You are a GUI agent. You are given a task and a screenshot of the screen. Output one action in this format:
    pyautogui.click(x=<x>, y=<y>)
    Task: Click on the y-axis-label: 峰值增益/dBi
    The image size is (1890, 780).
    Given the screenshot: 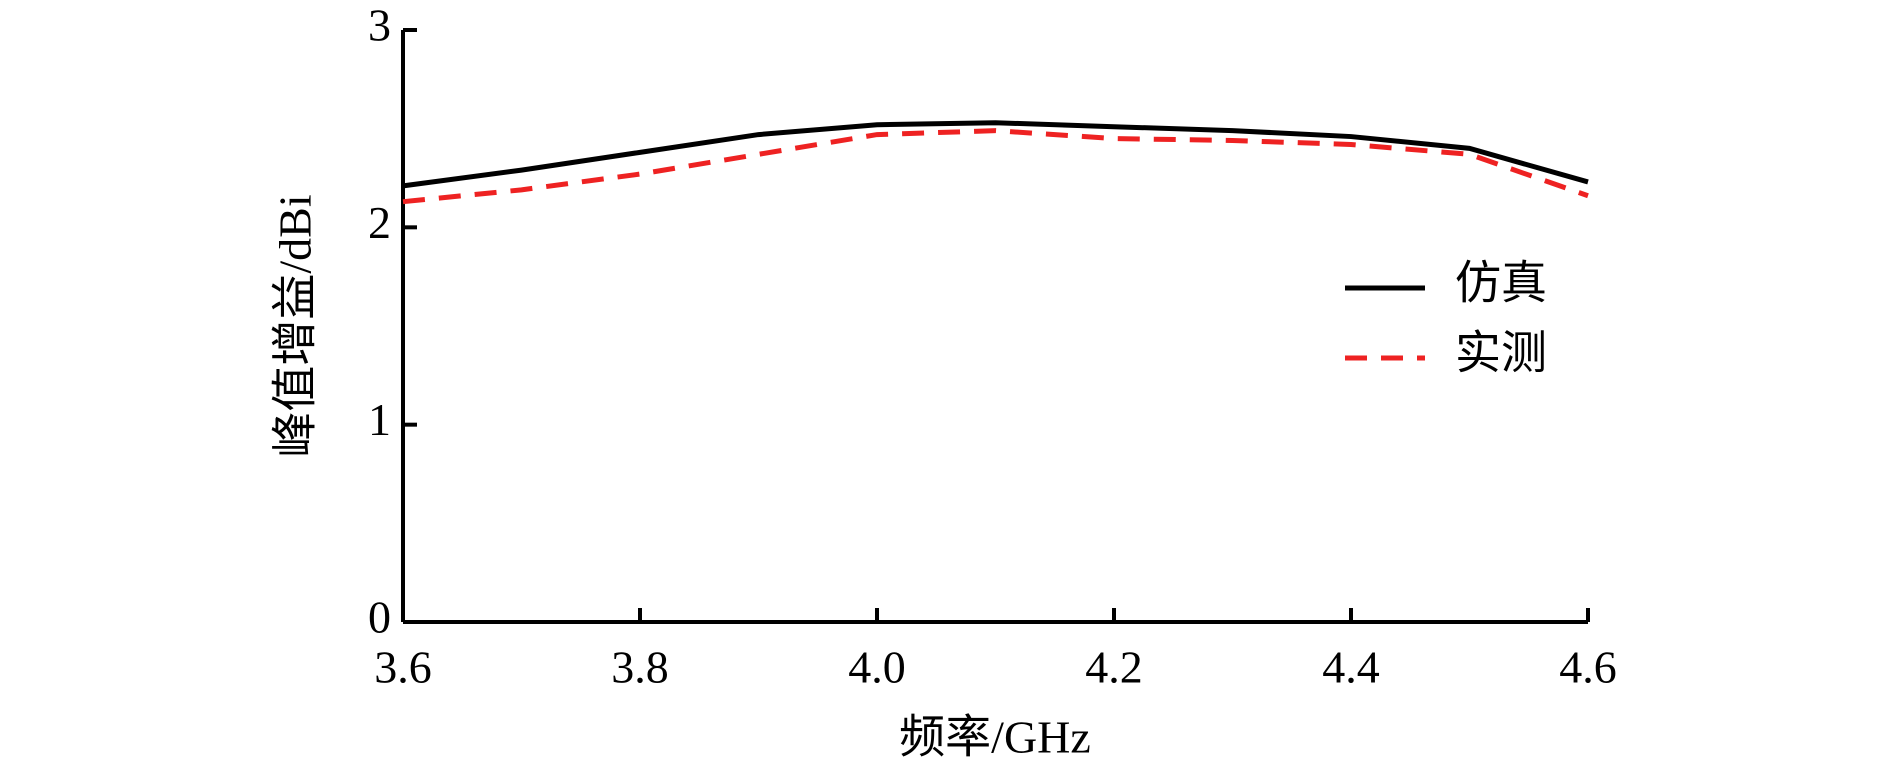 What is the action you would take?
    pyautogui.click(x=295, y=325)
    